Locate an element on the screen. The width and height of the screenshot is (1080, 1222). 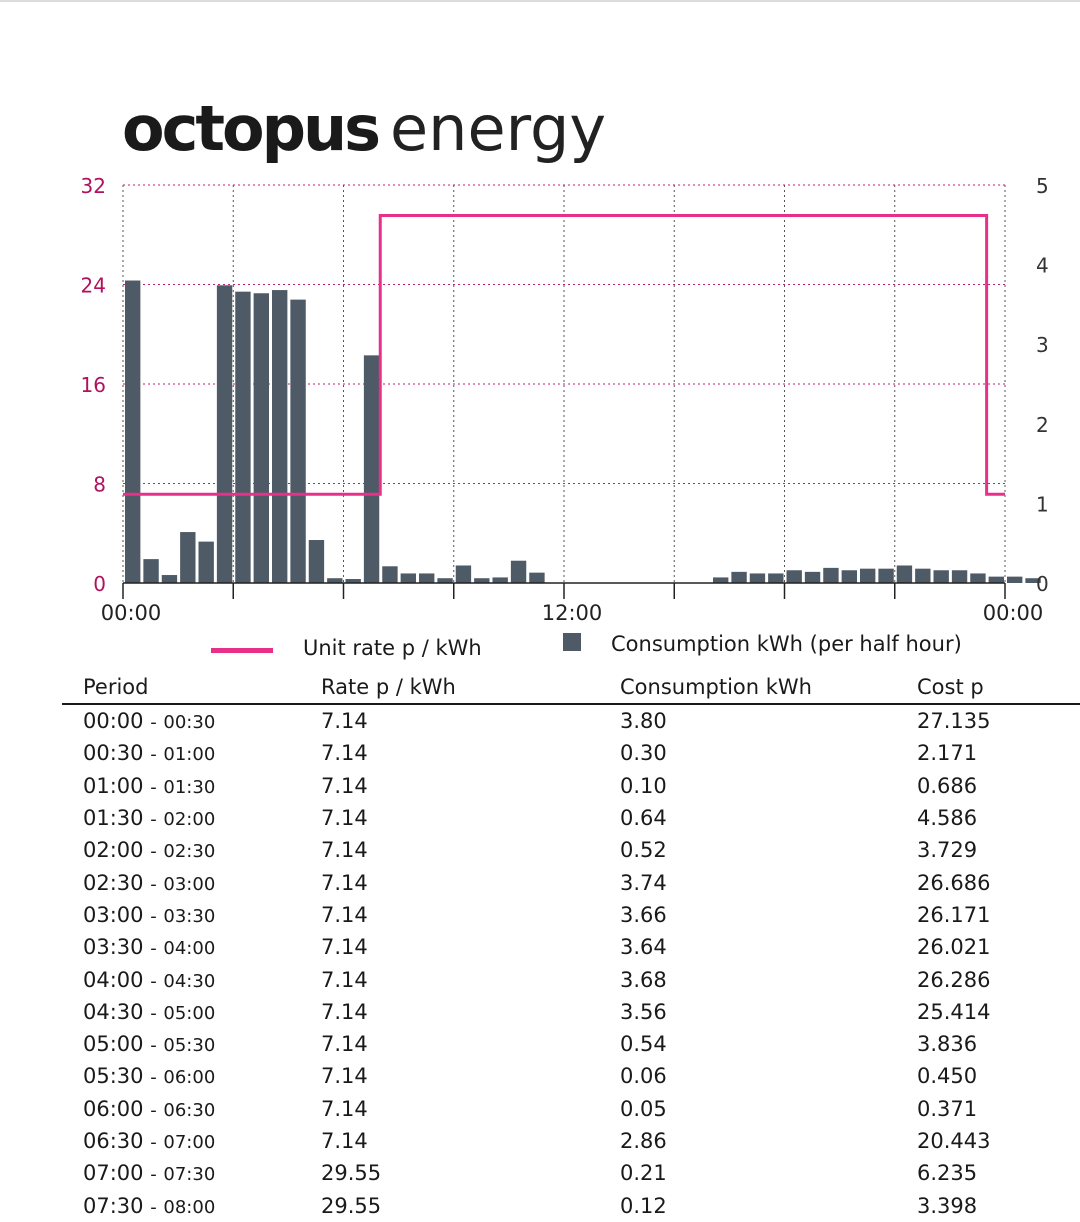
period-cell: 02:00 - 02:30 is located at coordinates (181, 850).